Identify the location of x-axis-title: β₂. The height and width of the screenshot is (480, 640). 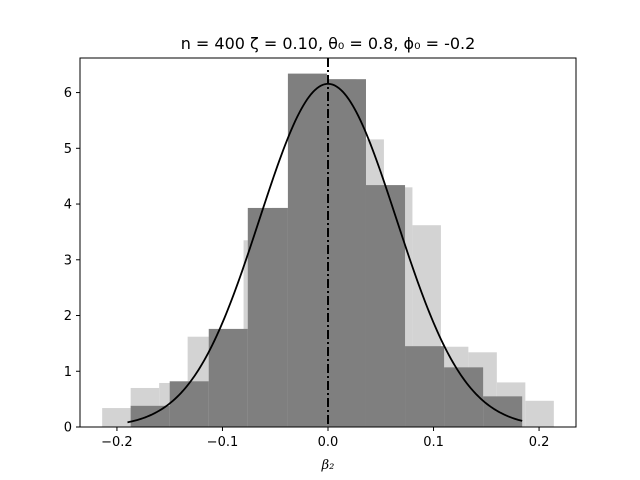
(328, 465).